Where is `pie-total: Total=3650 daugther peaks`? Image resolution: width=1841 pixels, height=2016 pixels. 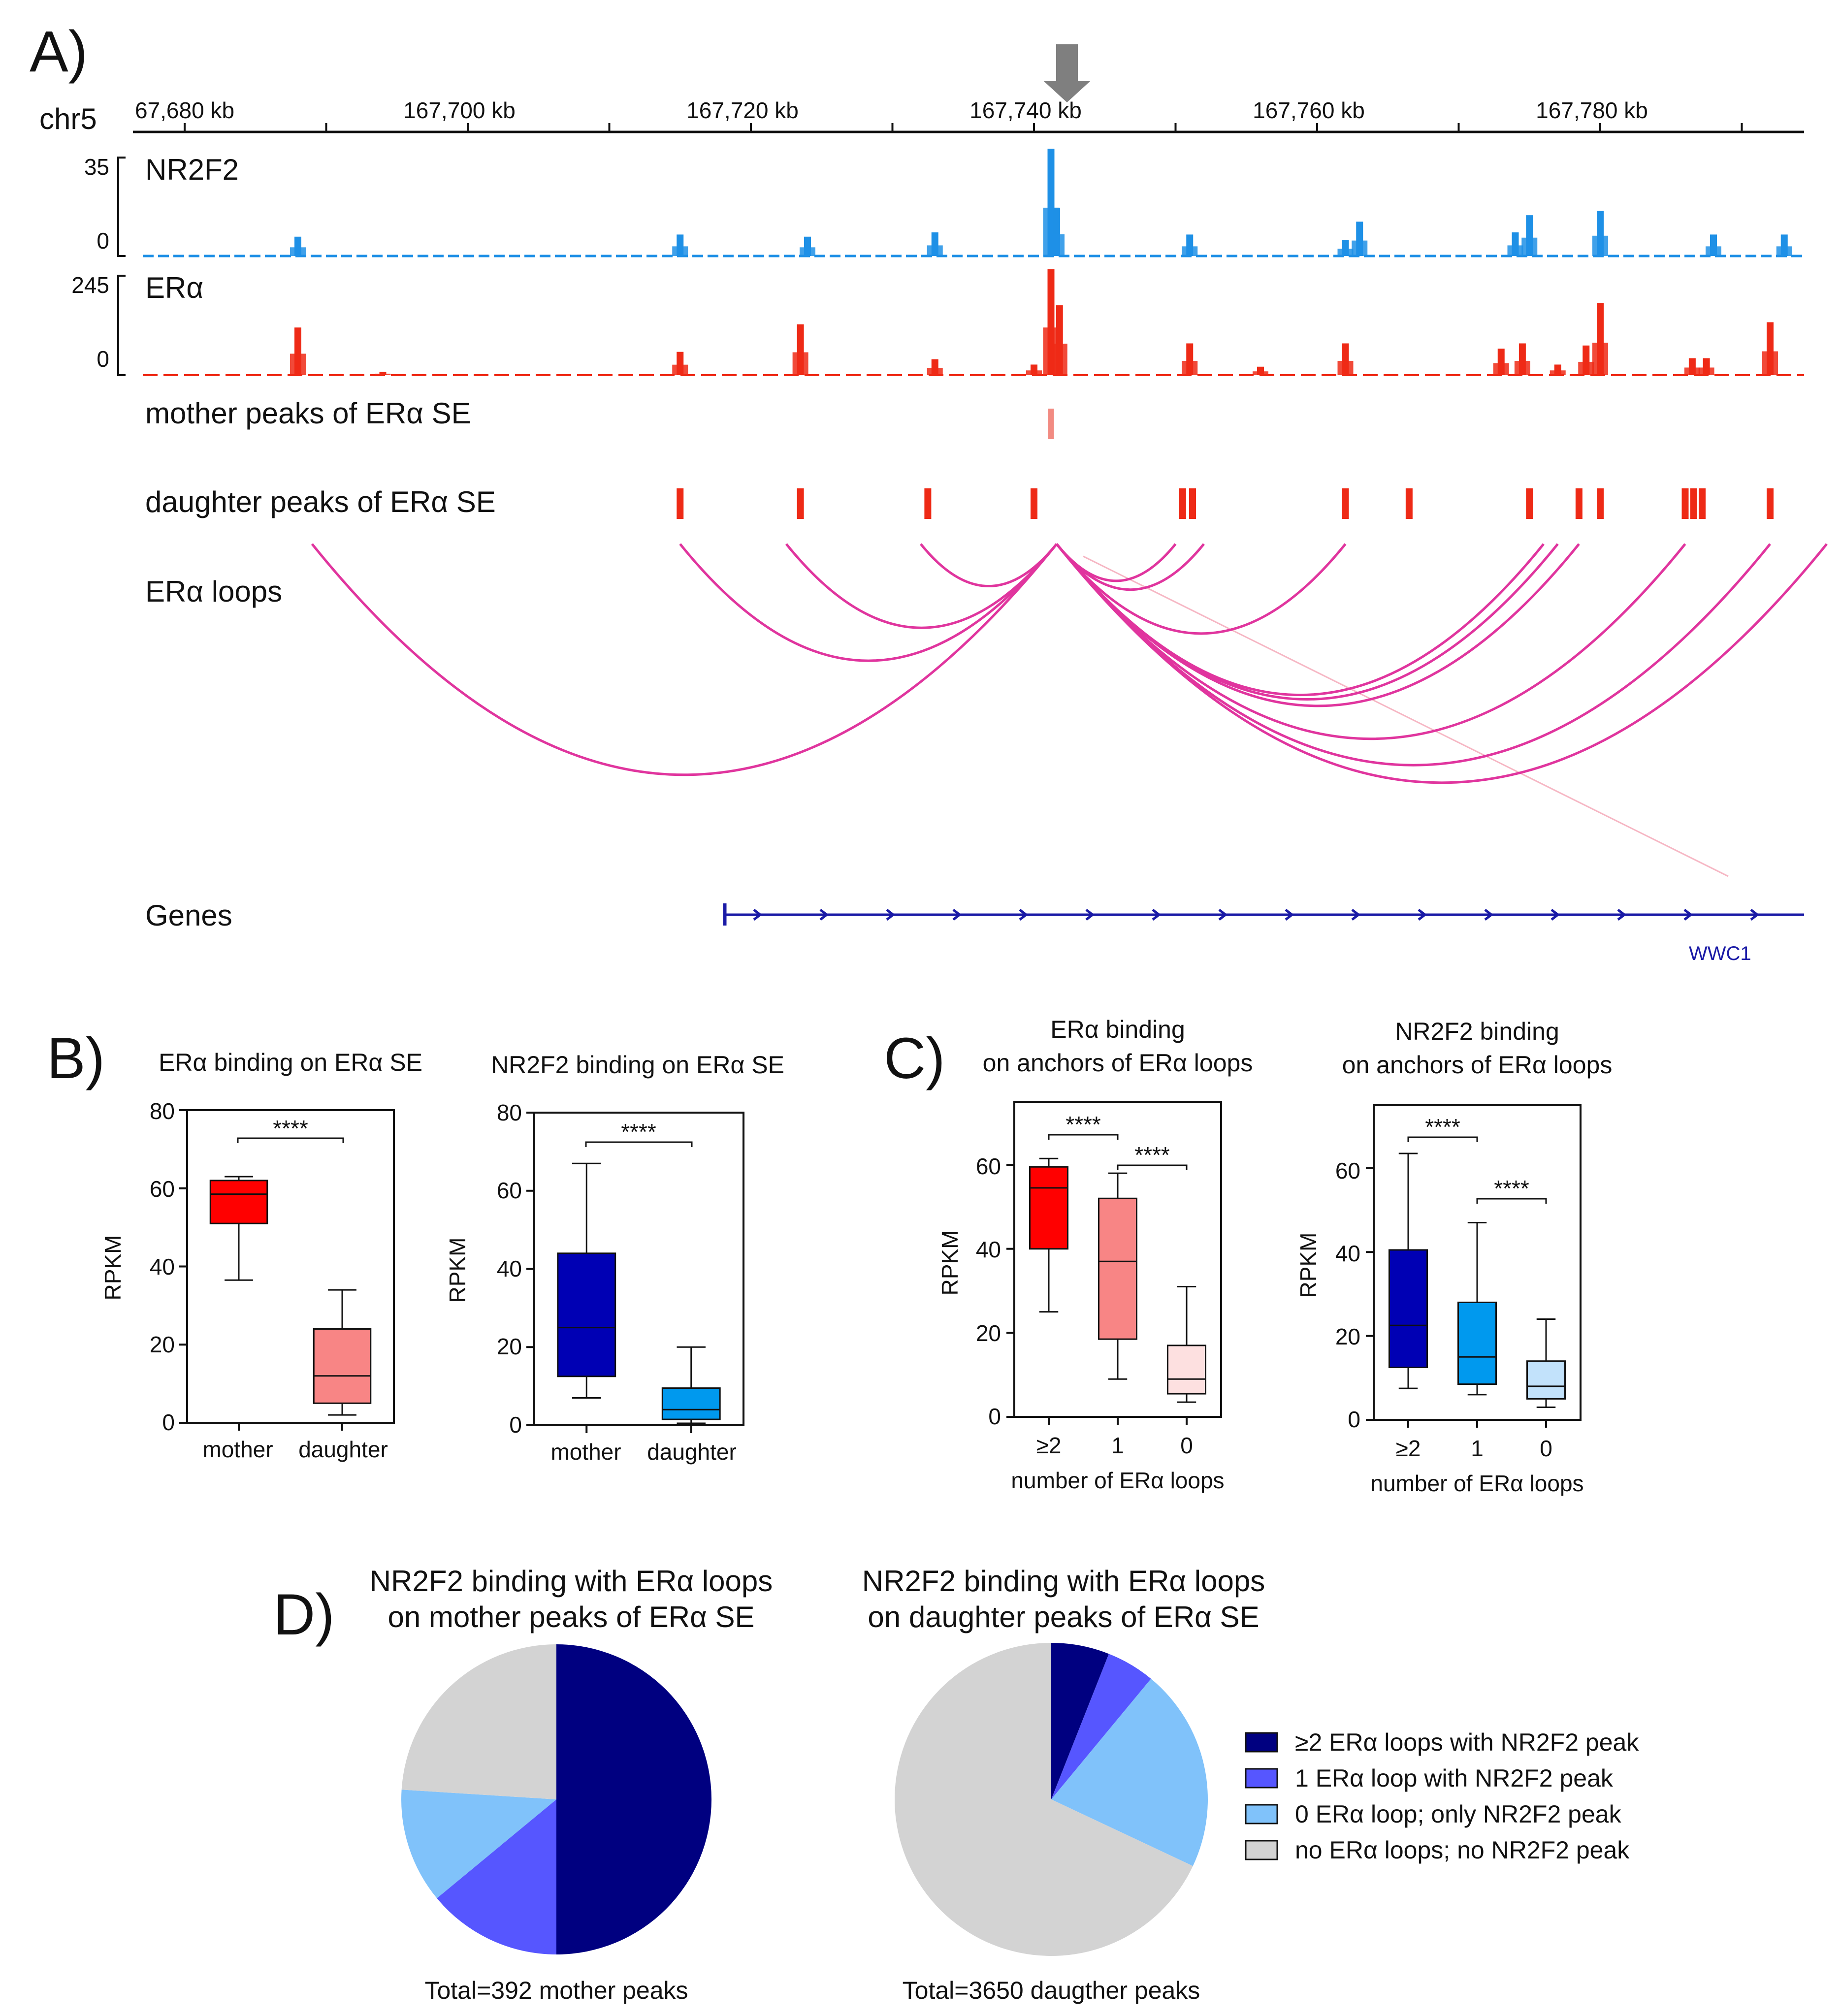 pie-total: Total=3650 daugther peaks is located at coordinates (1051, 1990).